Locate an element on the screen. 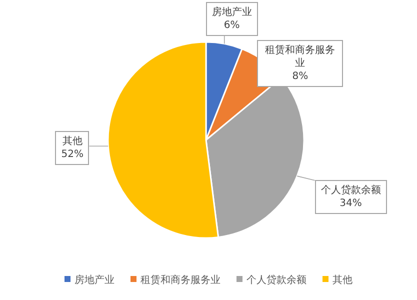 The width and height of the screenshot is (417, 300). data-label: 34% is located at coordinates (350, 203).